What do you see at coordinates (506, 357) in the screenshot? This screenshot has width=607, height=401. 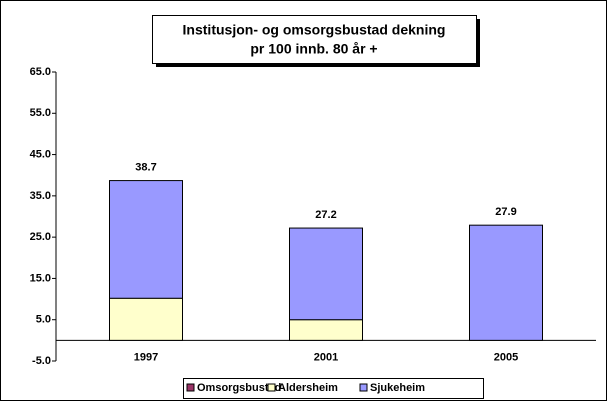 I see `x-tick-label: 2005` at bounding box center [506, 357].